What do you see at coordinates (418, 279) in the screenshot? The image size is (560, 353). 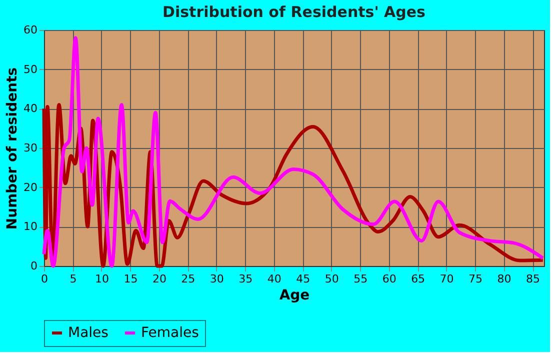 I see `x-tick-label: 65` at bounding box center [418, 279].